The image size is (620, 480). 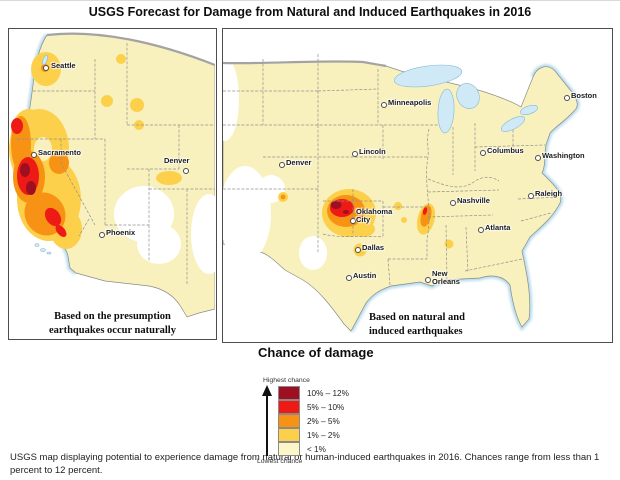 I want to click on legend-row: 2% – 5%, so click(x=313, y=421).